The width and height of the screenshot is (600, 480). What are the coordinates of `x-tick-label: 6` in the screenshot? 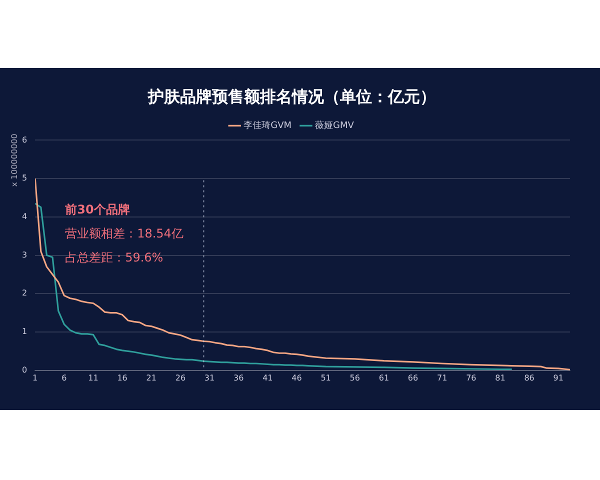 It's located at (64, 377).